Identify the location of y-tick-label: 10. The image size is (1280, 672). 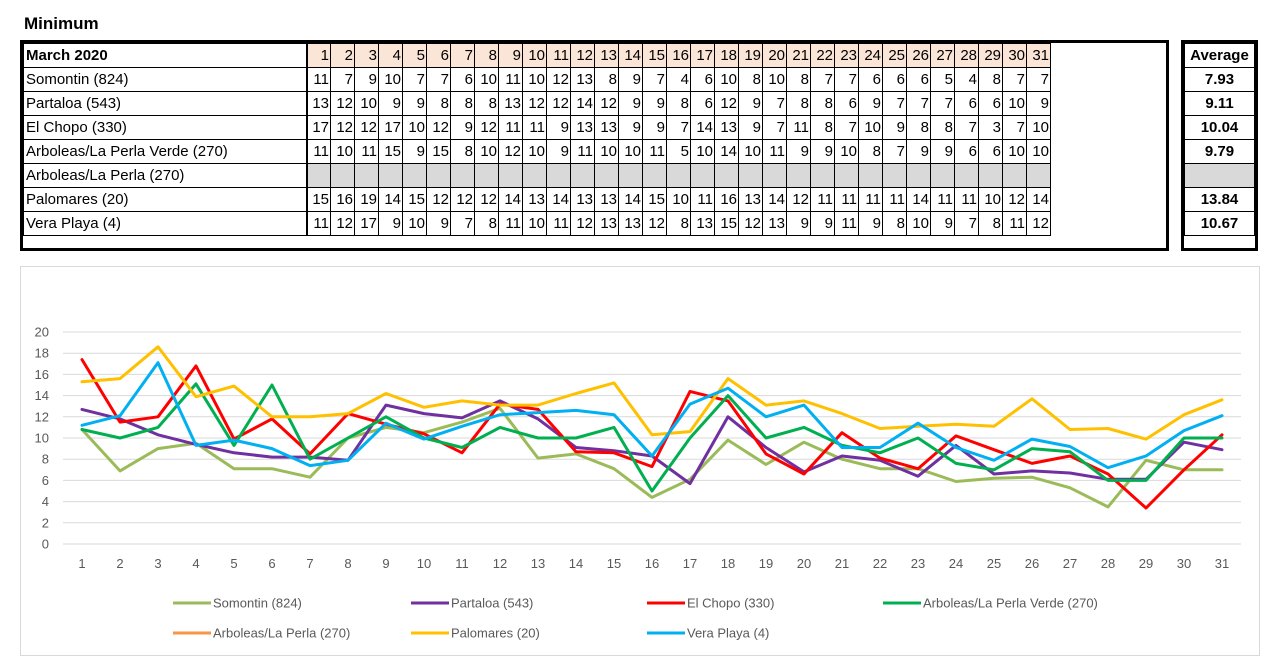
(42, 438).